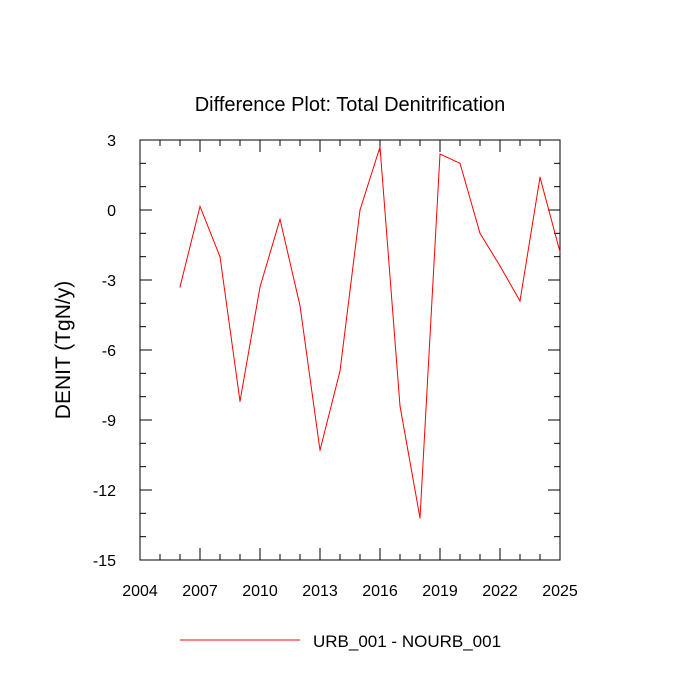 This screenshot has width=700, height=700. Describe the element at coordinates (104, 561) in the screenshot. I see `y-tick-label: -15` at that location.